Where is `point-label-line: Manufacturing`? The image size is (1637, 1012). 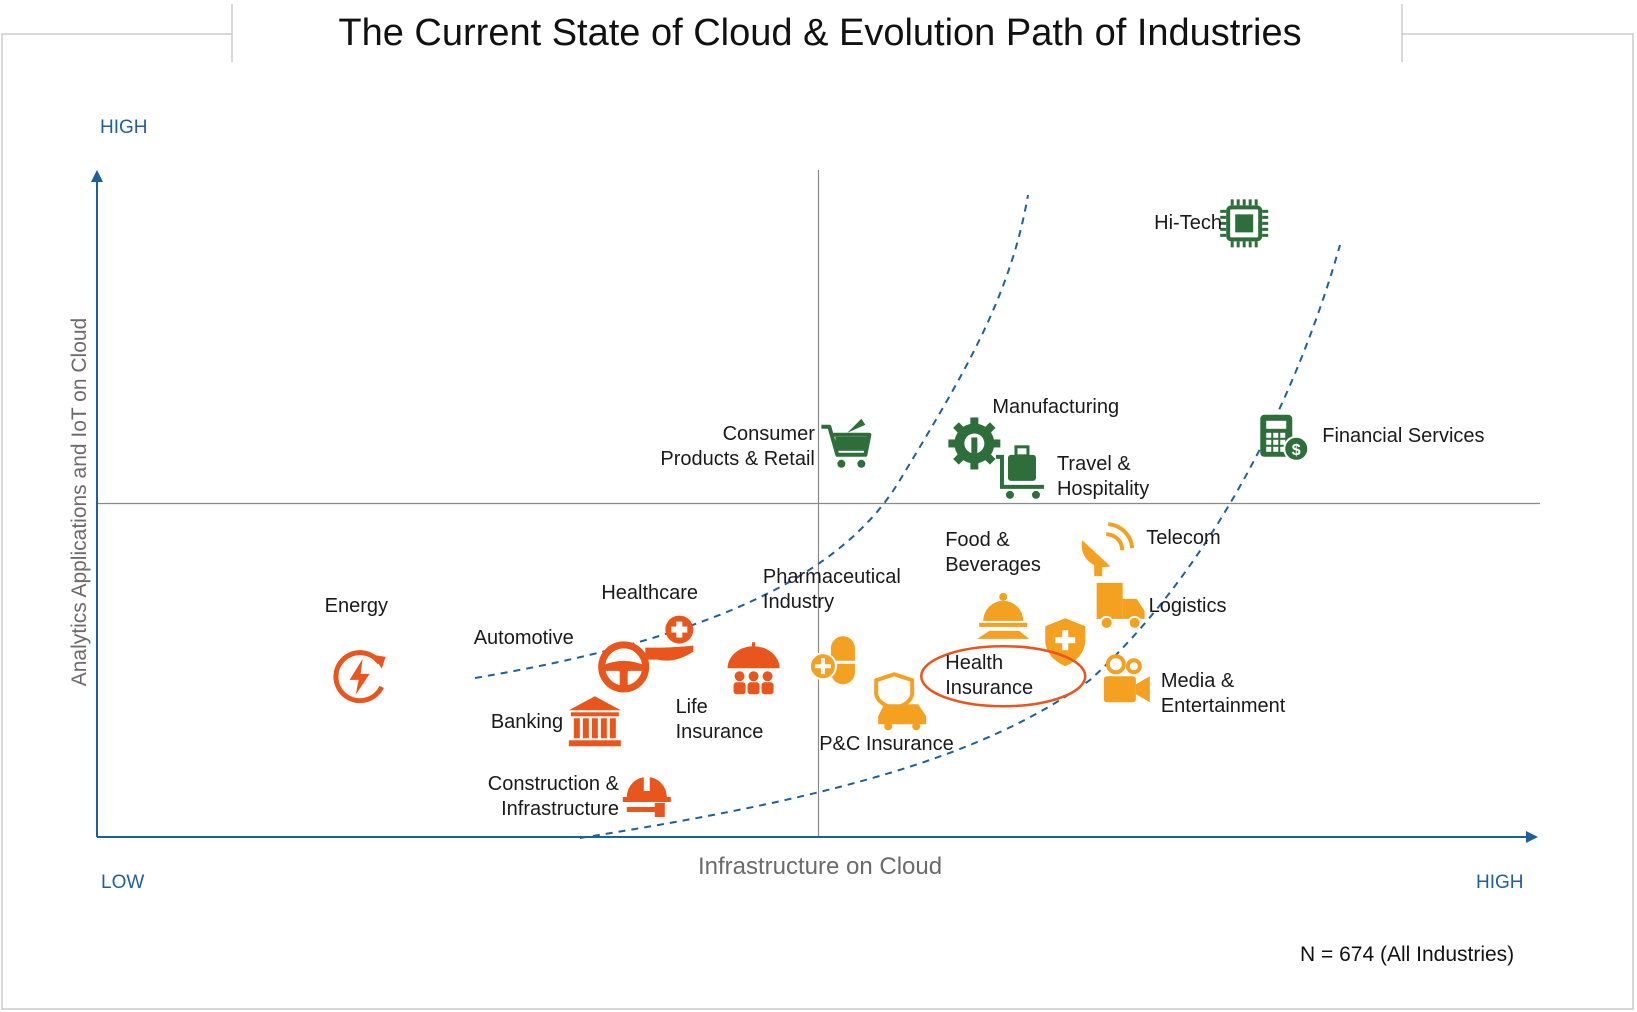
point-label-line: Manufacturing is located at coordinates (1056, 406).